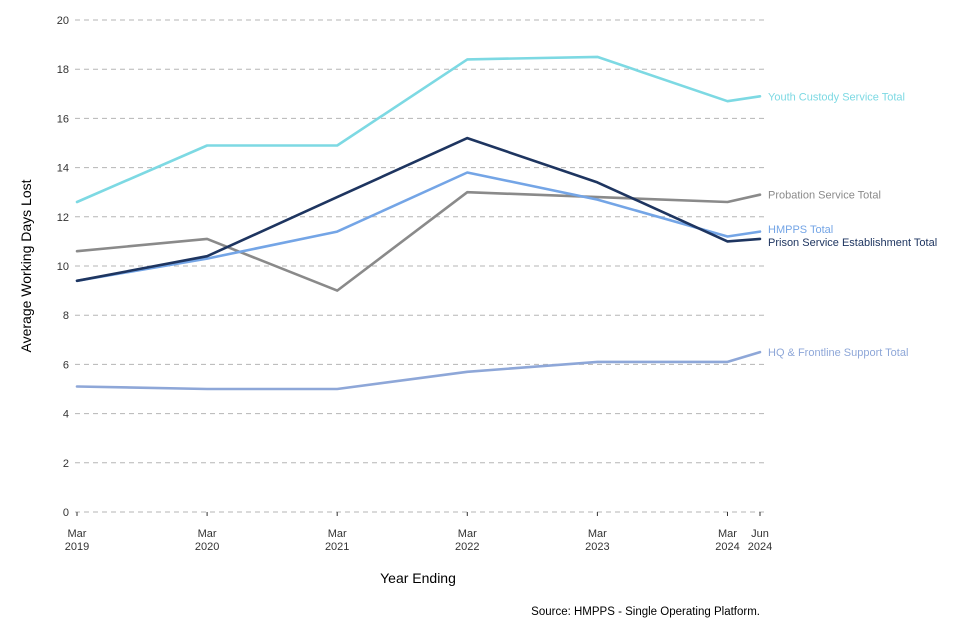 The image size is (960, 640). I want to click on x-tick-label-4: Mar 2023, so click(597, 540).